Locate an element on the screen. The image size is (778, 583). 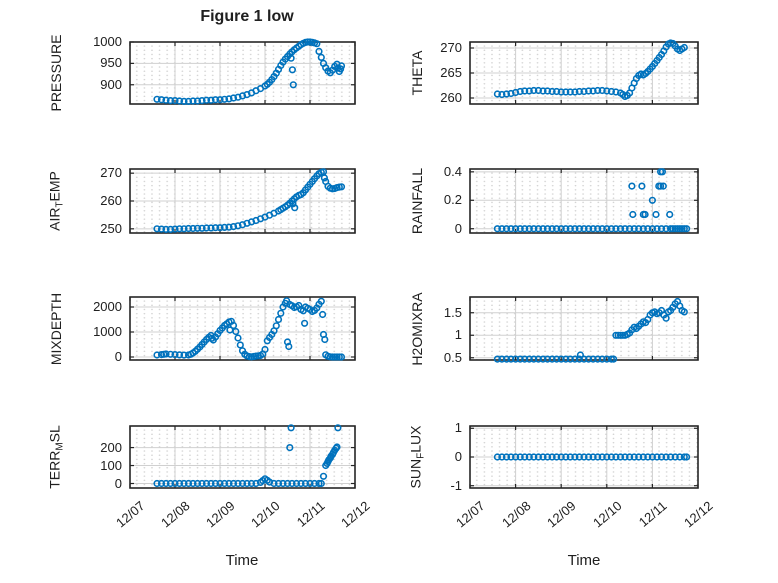
y-axis-label-text: AIR is located at coordinates (54, 219).